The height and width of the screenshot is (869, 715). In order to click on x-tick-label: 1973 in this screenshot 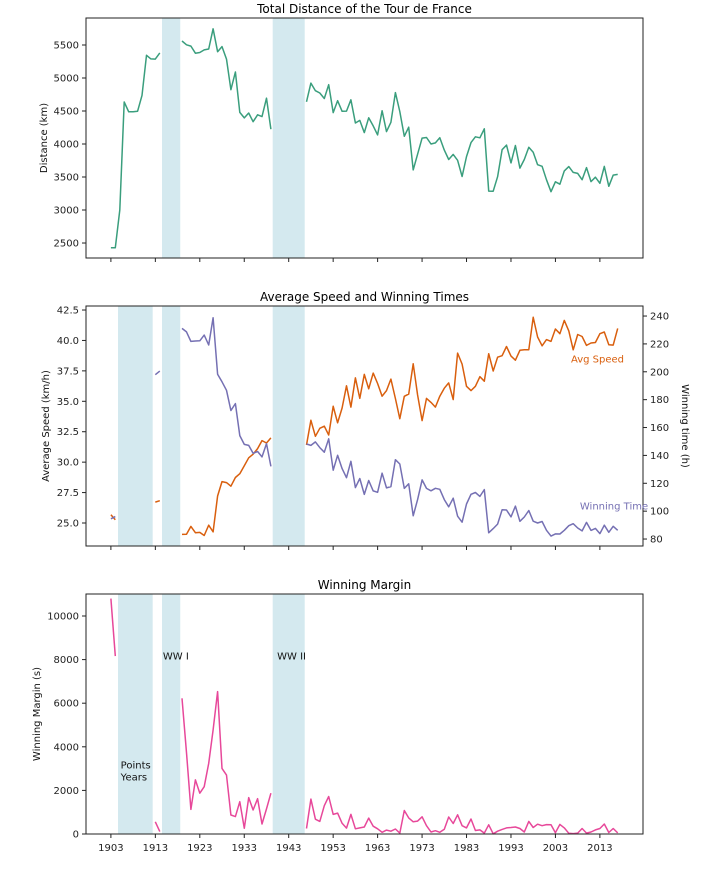, I will do `click(421, 848)`.